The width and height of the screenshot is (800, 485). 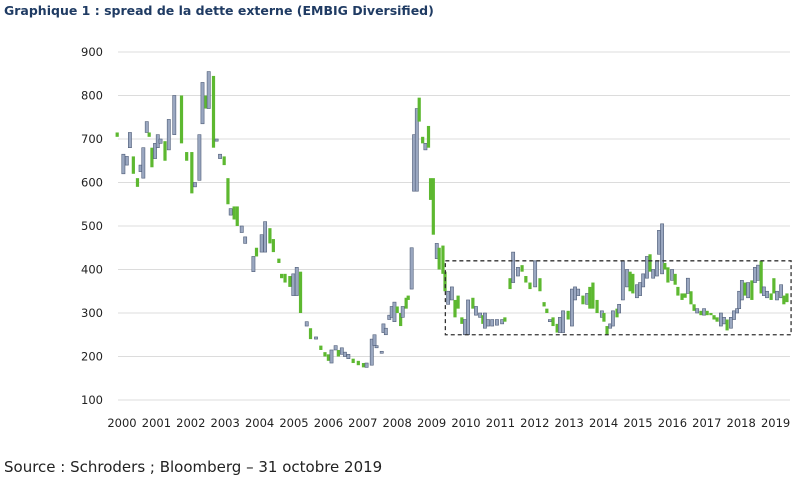 I want to click on y-tick-label: 900, so click(x=92, y=52).